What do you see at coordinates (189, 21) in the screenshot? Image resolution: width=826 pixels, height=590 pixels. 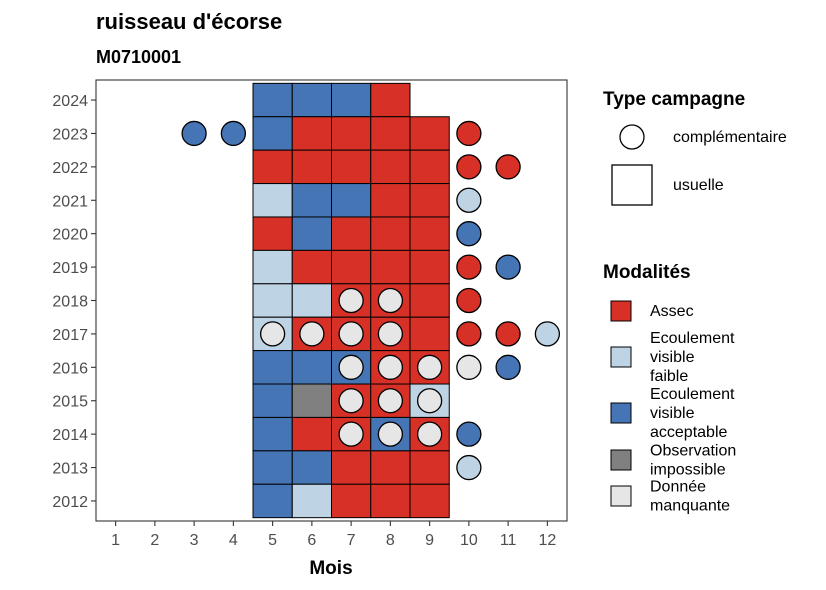 I see `chart-title: ruisseau d'écorse` at bounding box center [189, 21].